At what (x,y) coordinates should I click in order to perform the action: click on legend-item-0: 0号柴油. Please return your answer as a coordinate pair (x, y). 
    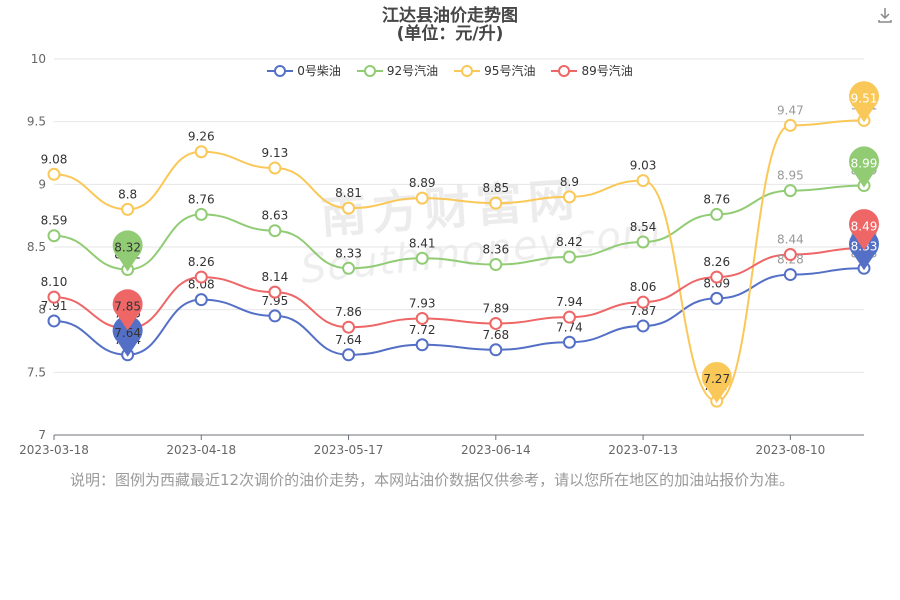
    Looking at the image, I should click on (304, 70).